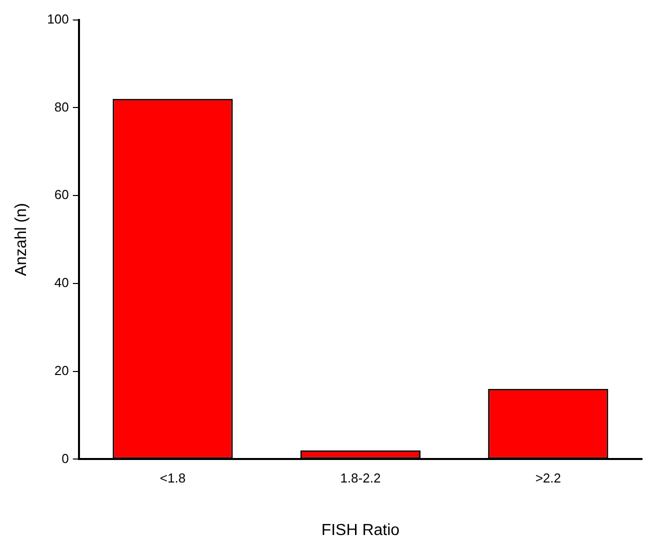  Describe the element at coordinates (21, 239) in the screenshot. I see `y-axis-title: Anzahl (n)` at that location.